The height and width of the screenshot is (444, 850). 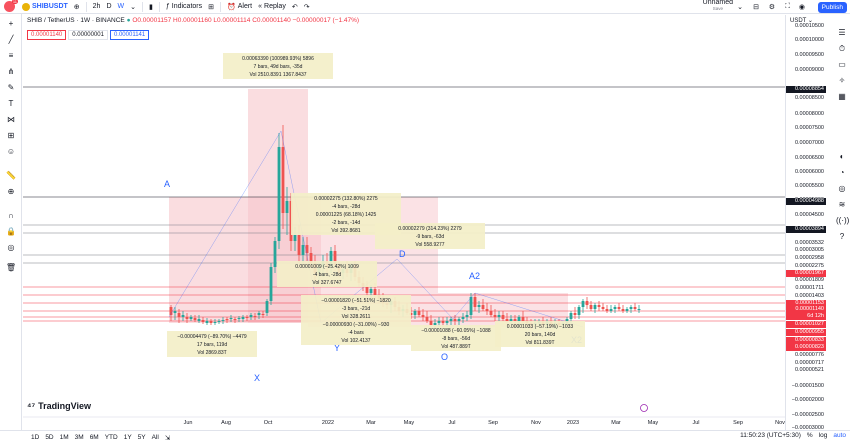 What do you see at coordinates (11, 175) in the screenshot?
I see `ruler-icon: 📏` at bounding box center [11, 175].